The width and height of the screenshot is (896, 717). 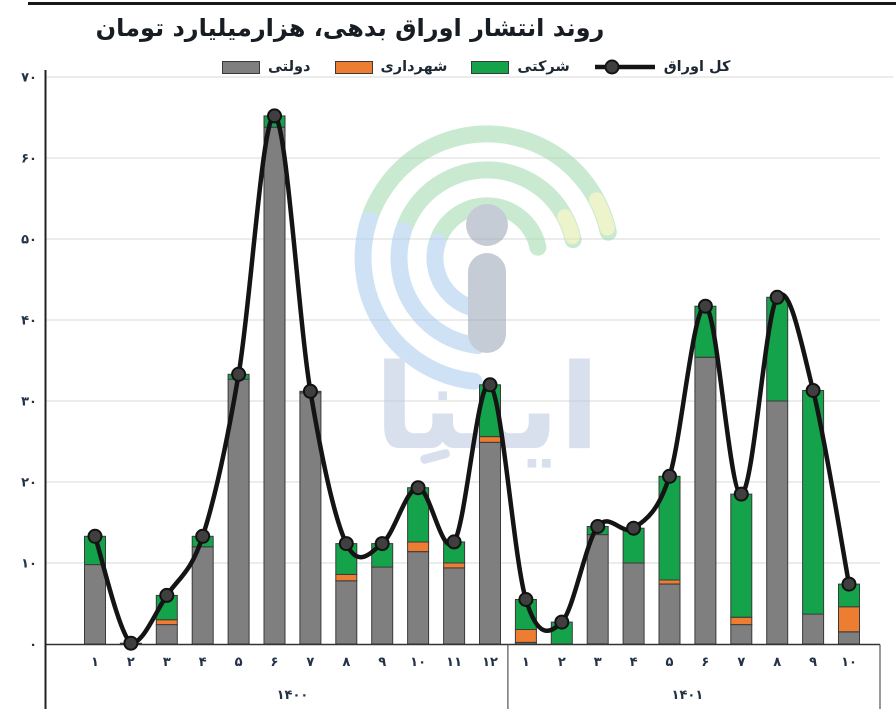 I want to click on municipal-swatch, so click(x=353, y=67).